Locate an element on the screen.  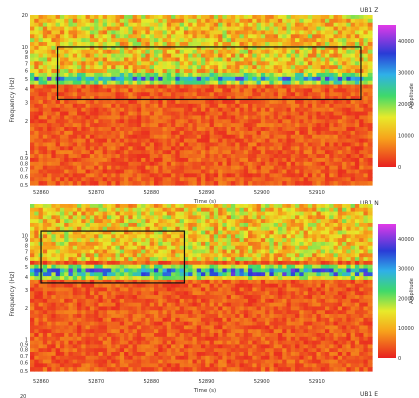
colorbar-label: Amplitude is located at coordinates (412, 96).